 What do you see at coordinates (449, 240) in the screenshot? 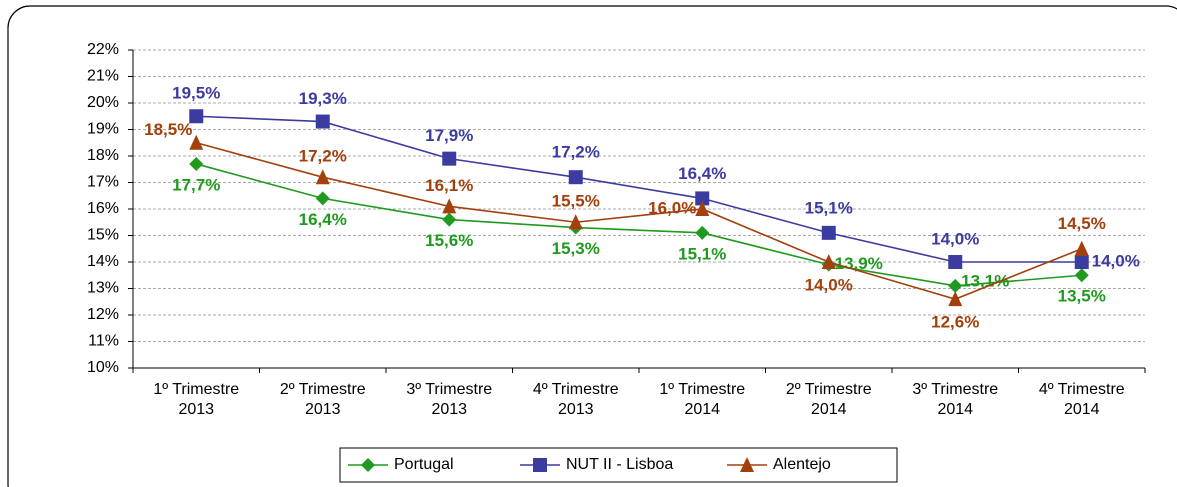
I see `data-label: 15,6%` at bounding box center [449, 240].